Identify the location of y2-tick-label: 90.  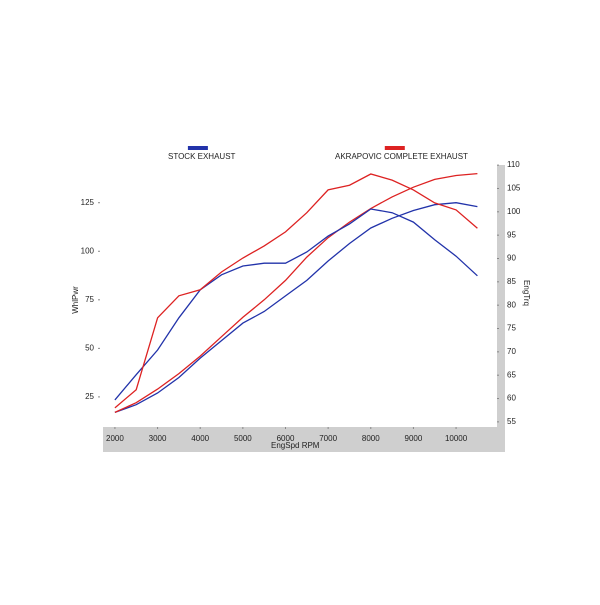
(511, 258).